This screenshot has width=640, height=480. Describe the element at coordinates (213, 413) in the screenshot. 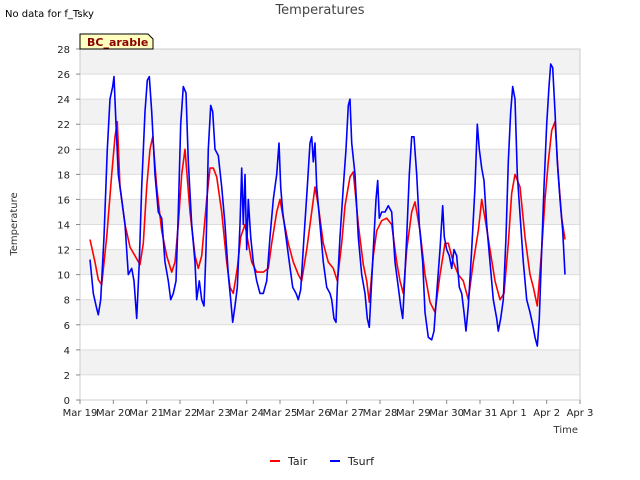

I see `x-tick-label: Mar 23` at that location.